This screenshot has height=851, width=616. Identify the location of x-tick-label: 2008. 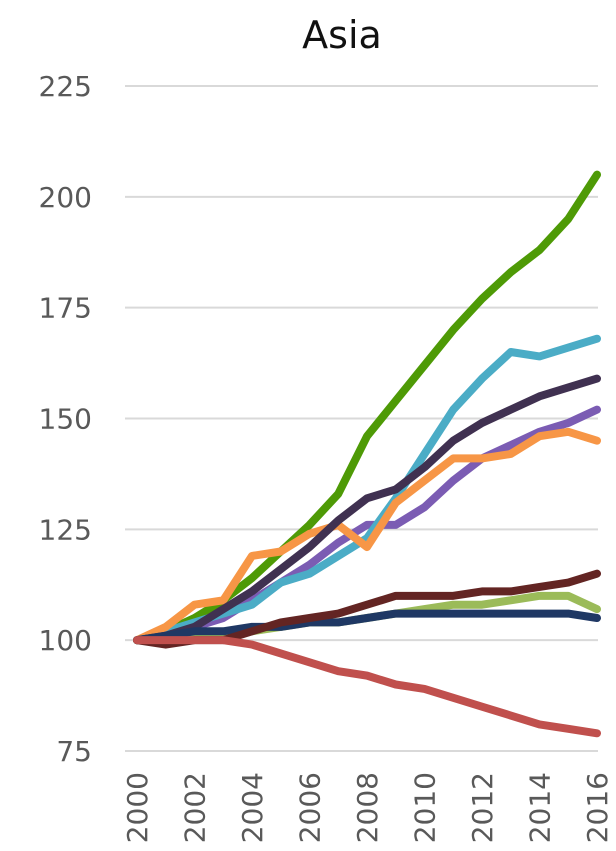
(367, 807).